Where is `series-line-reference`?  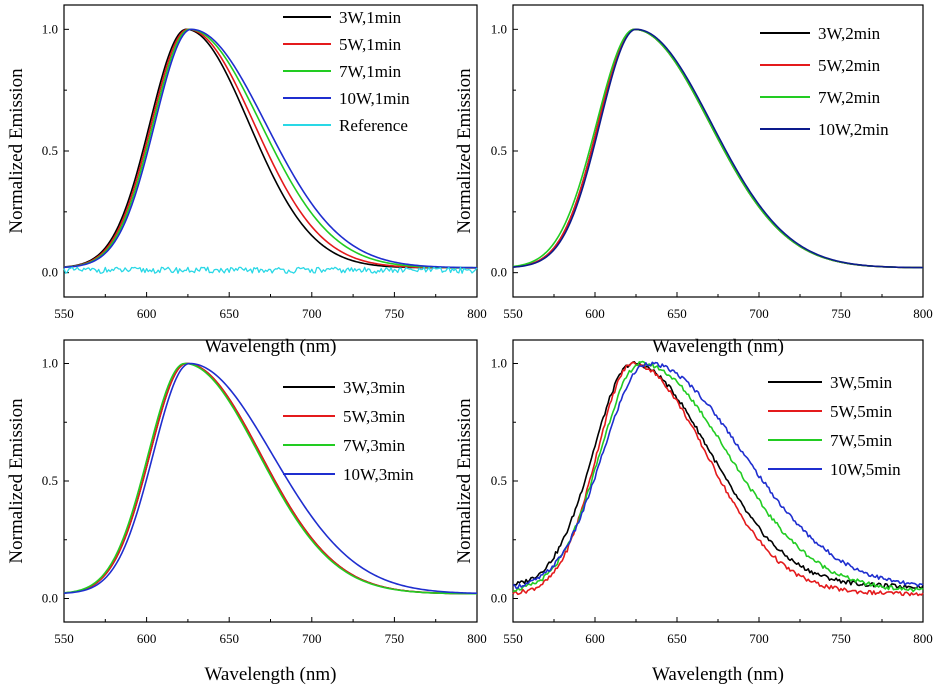 series-line-reference is located at coordinates (270, 270).